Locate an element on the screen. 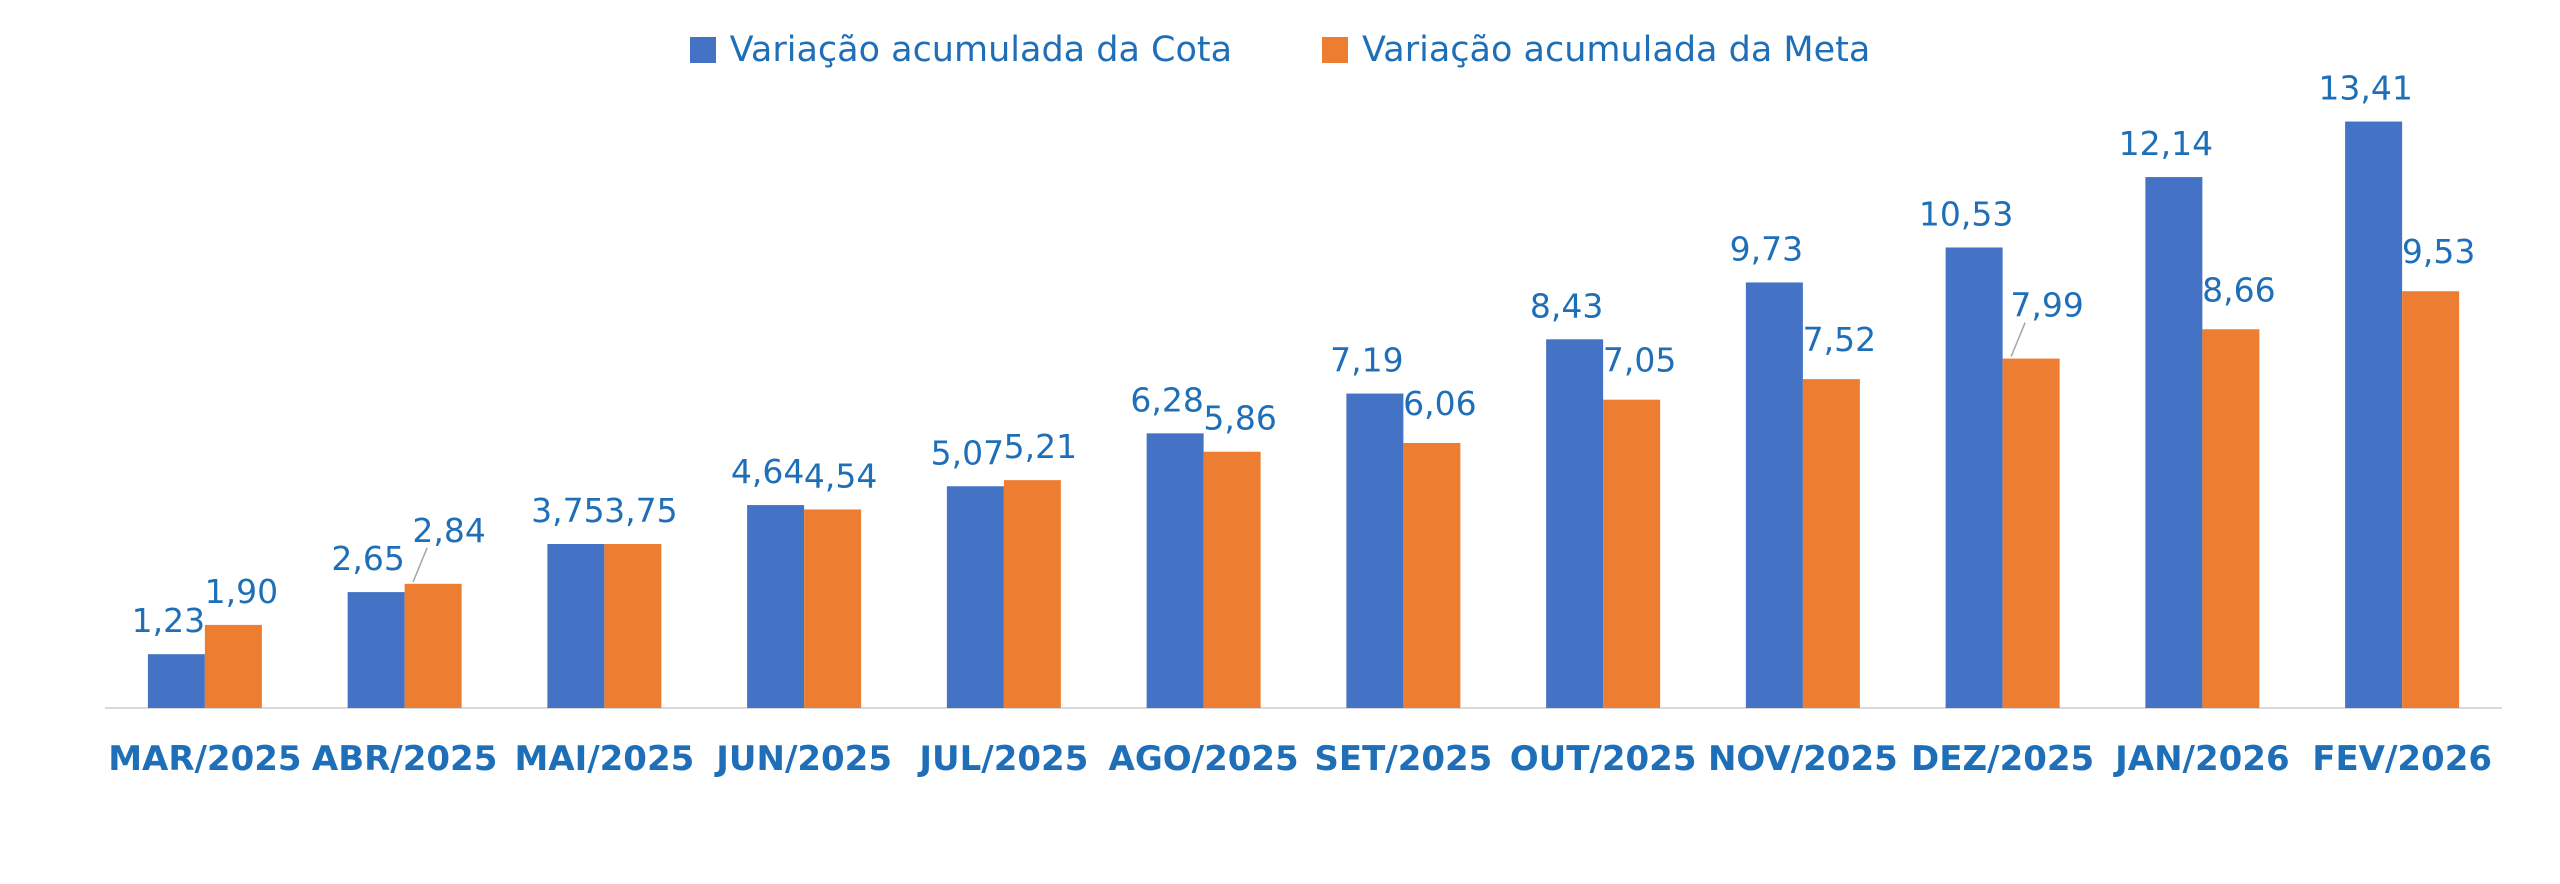  data-label-meta: 6,06 is located at coordinates (1439, 403).